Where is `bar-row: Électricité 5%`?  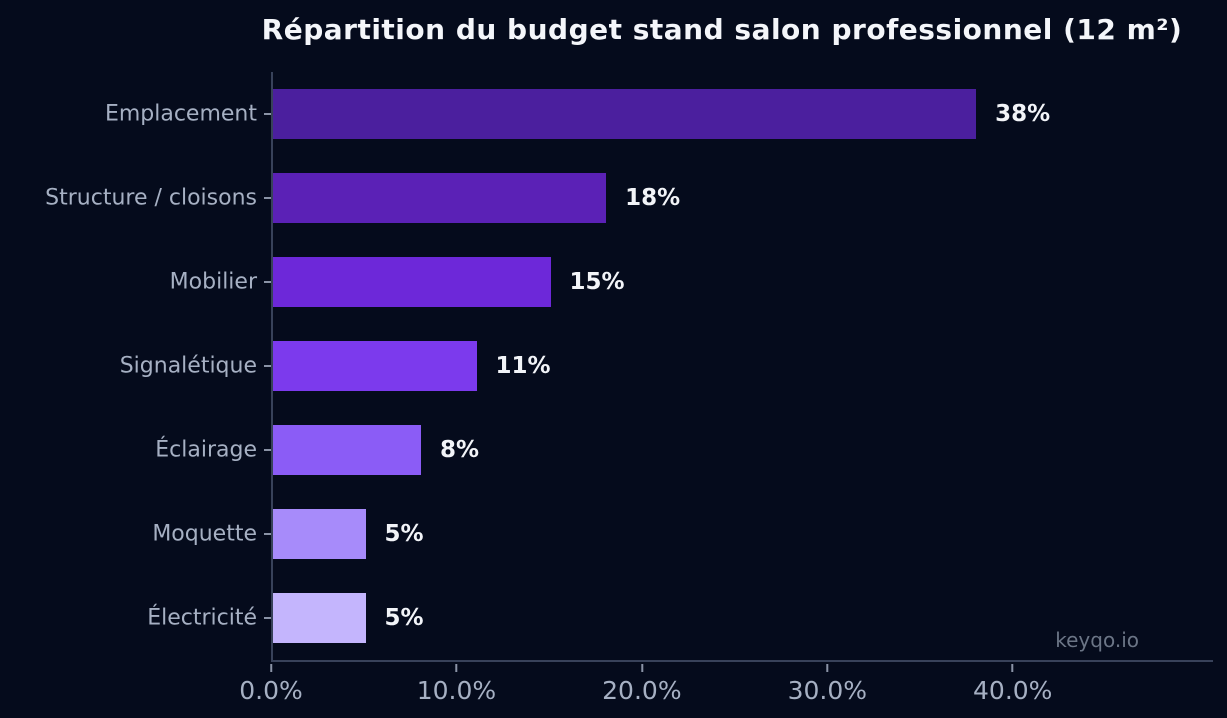 bar-row: Électricité 5% is located at coordinates (680, 618).